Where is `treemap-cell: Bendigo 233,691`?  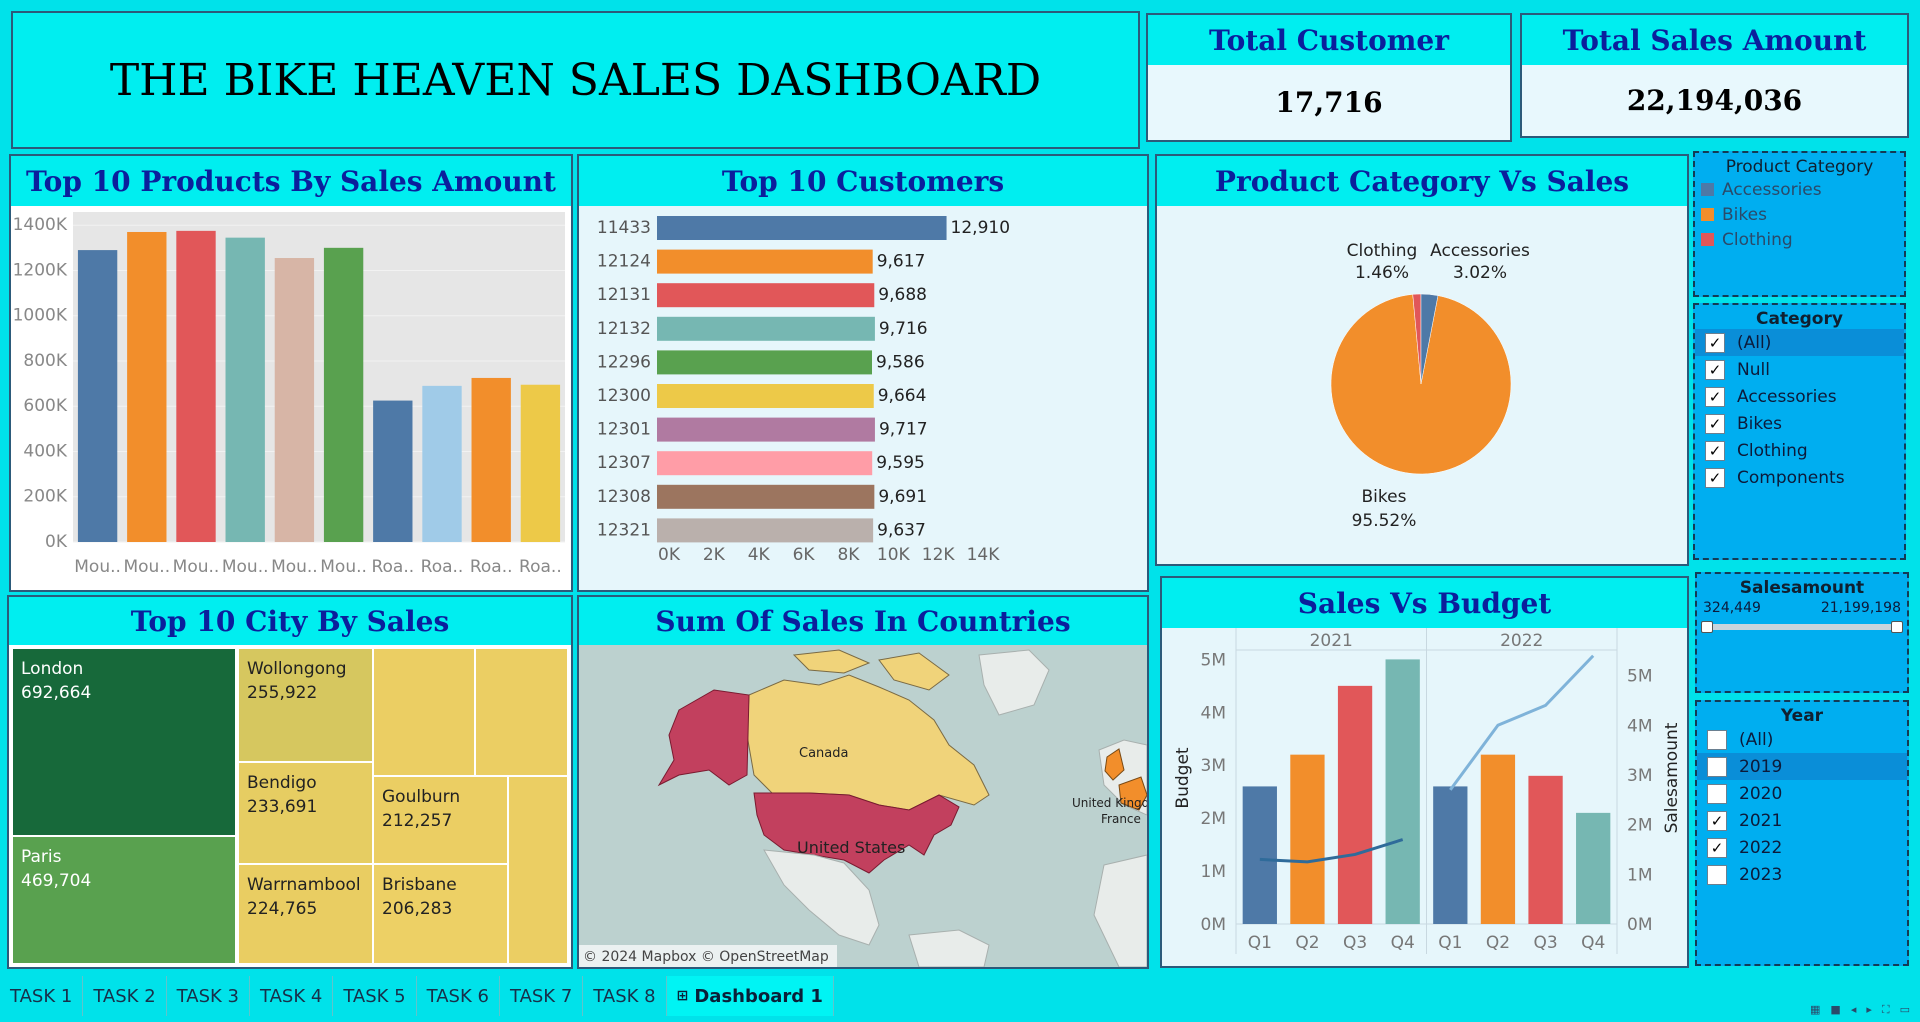 treemap-cell: Bendigo 233,691 is located at coordinates (305, 813).